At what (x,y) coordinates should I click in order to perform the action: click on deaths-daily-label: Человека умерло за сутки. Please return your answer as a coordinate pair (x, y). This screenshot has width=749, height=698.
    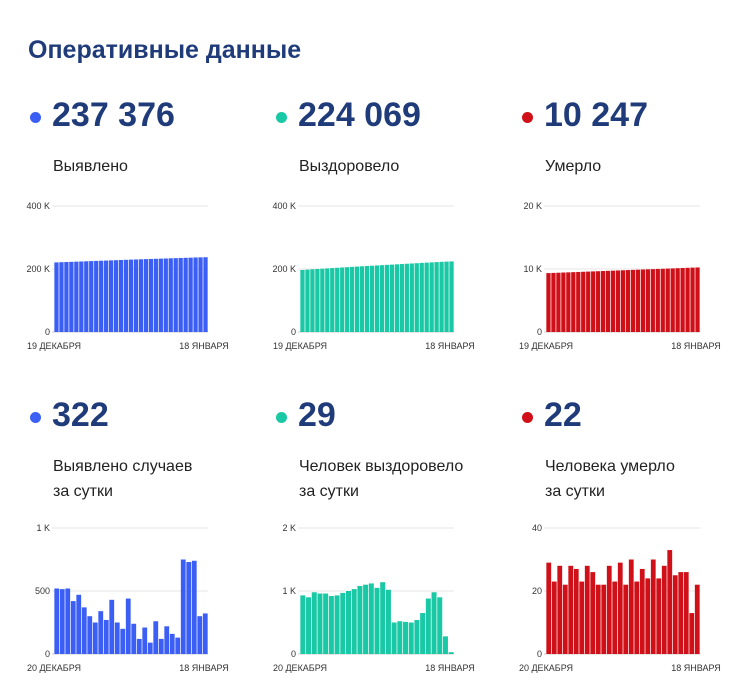
    Looking at the image, I should click on (610, 479).